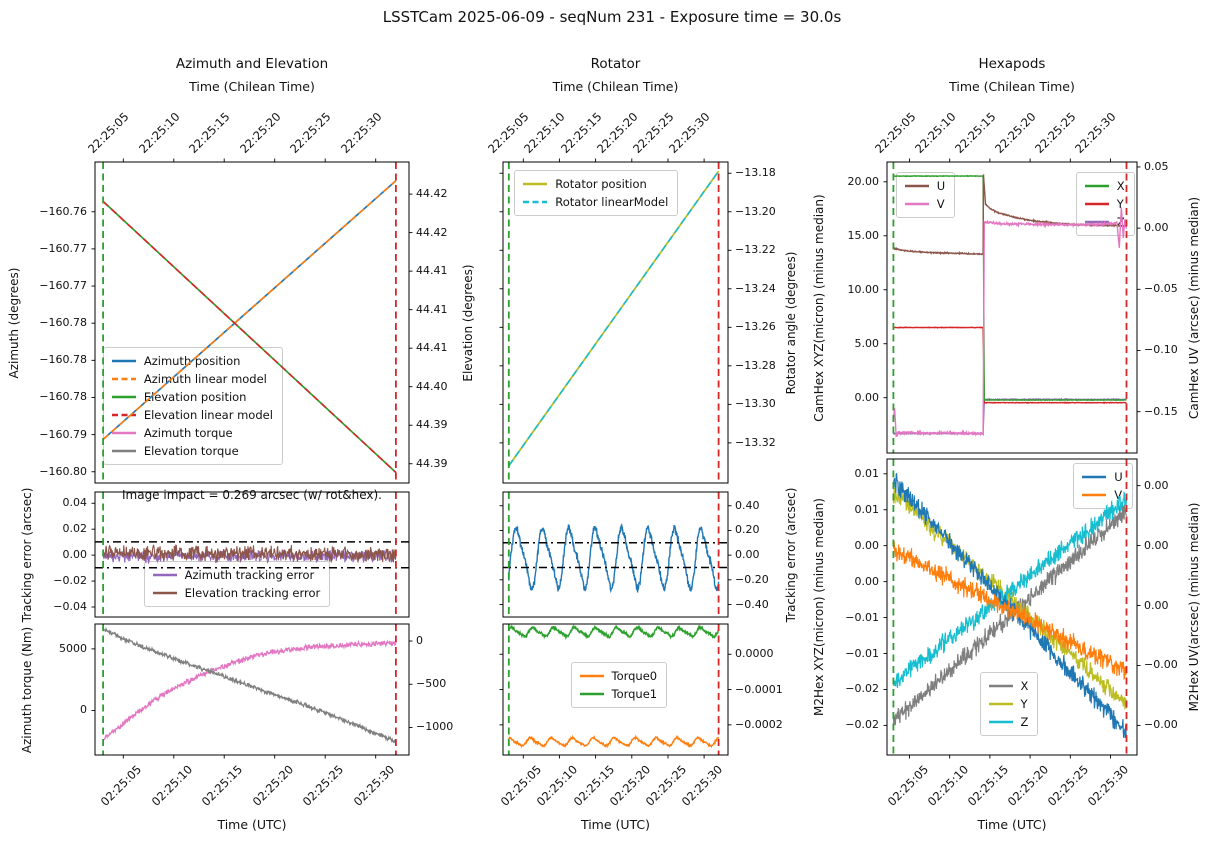 The height and width of the screenshot is (847, 1212). What do you see at coordinates (754, 654) in the screenshot?
I see `y-tick-label: 0.0000` at bounding box center [754, 654].